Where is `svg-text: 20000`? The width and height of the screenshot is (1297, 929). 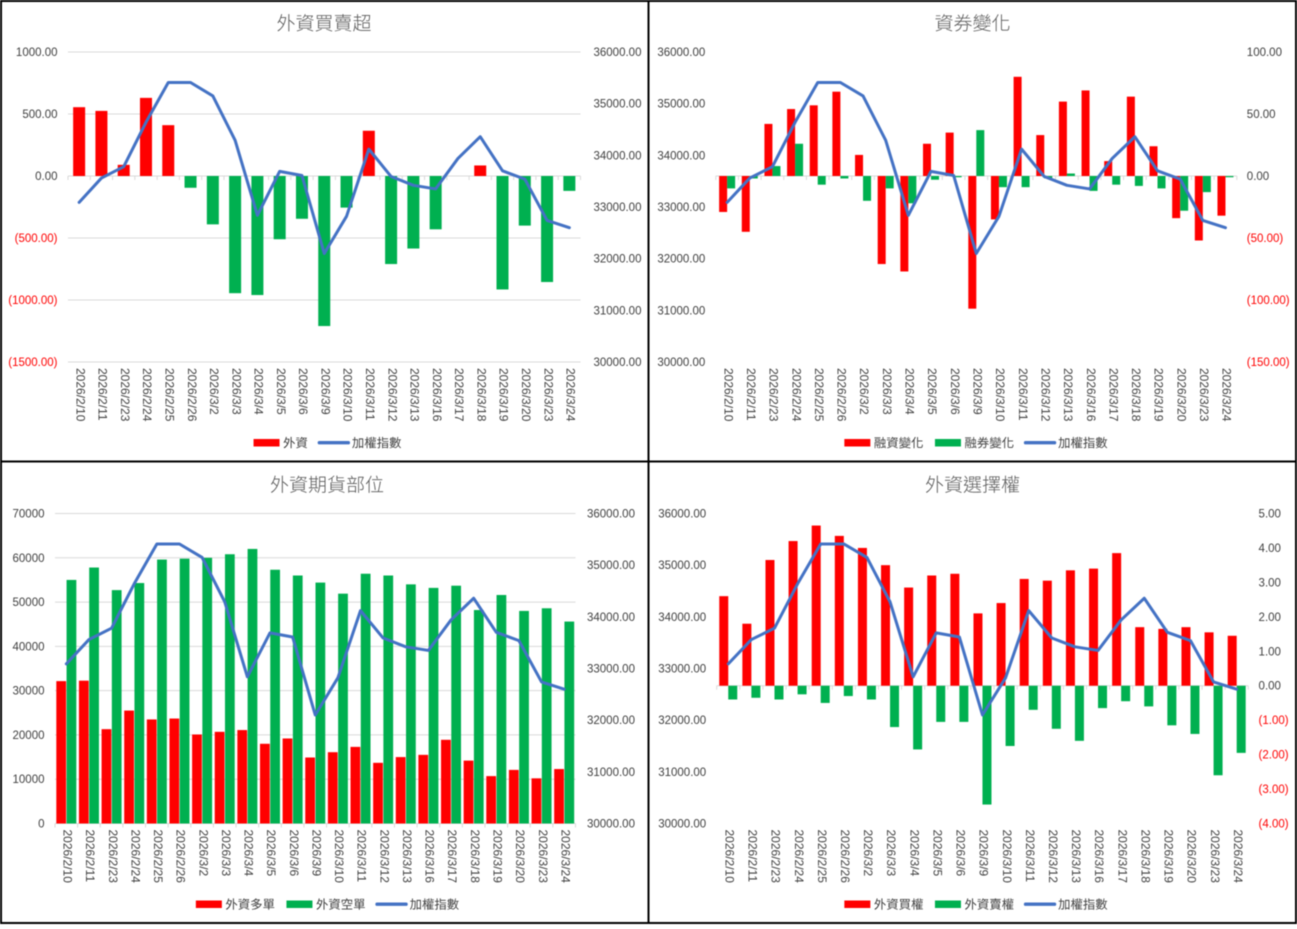
svg-text: 20000 is located at coordinates (29, 736).